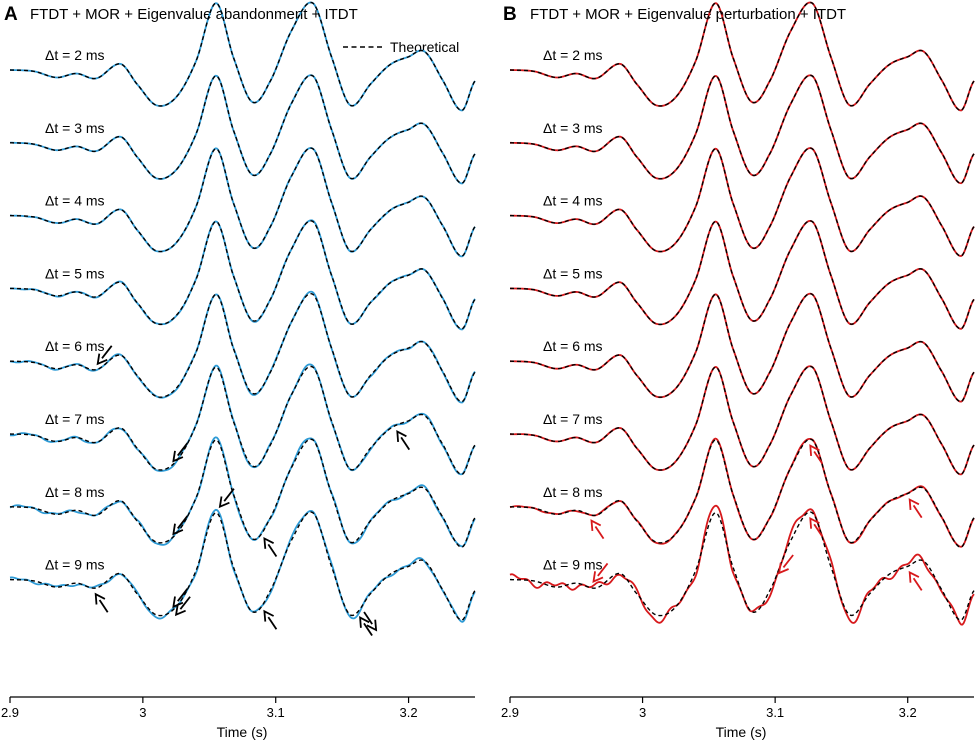 Image resolution: width=976 pixels, height=742 pixels. What do you see at coordinates (424, 47) in the screenshot?
I see `legend-theoretical-label: Theoretical` at bounding box center [424, 47].